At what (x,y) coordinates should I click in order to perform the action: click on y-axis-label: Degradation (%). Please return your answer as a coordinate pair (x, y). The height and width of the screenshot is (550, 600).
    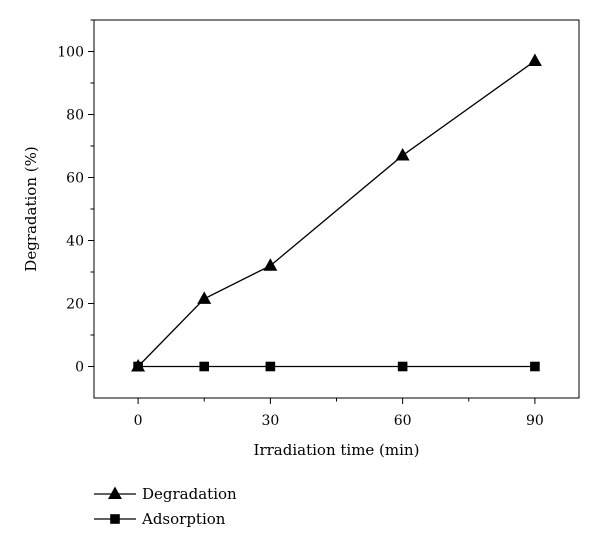
    Looking at the image, I should click on (31, 208).